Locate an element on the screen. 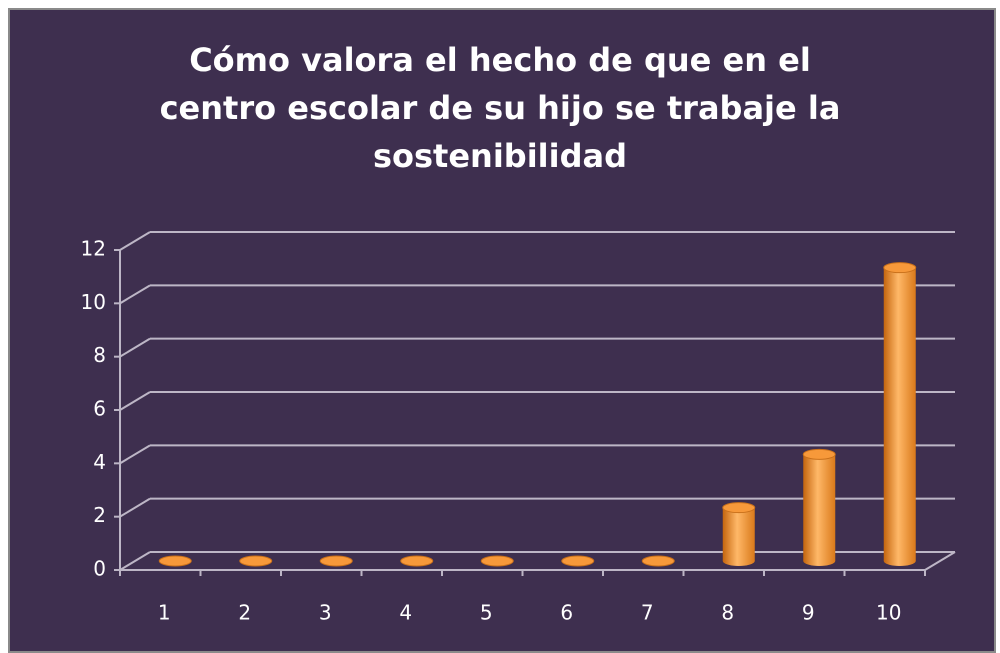  floor-side is located at coordinates (940, 561).